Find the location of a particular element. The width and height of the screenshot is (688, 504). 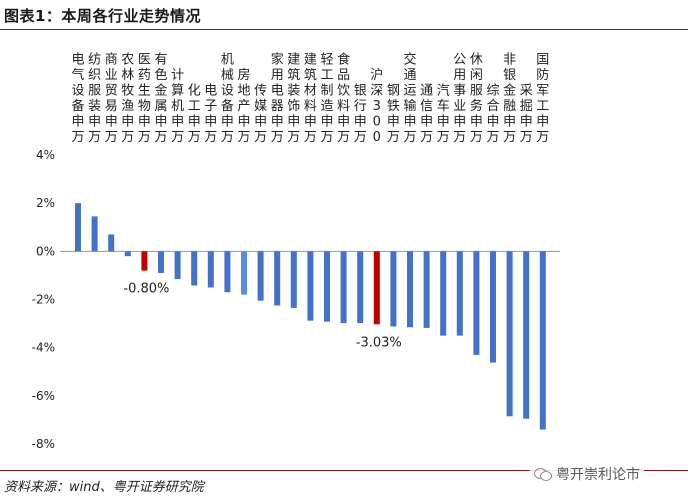

category-label: 电气设备申万 is located at coordinates (77, 99).